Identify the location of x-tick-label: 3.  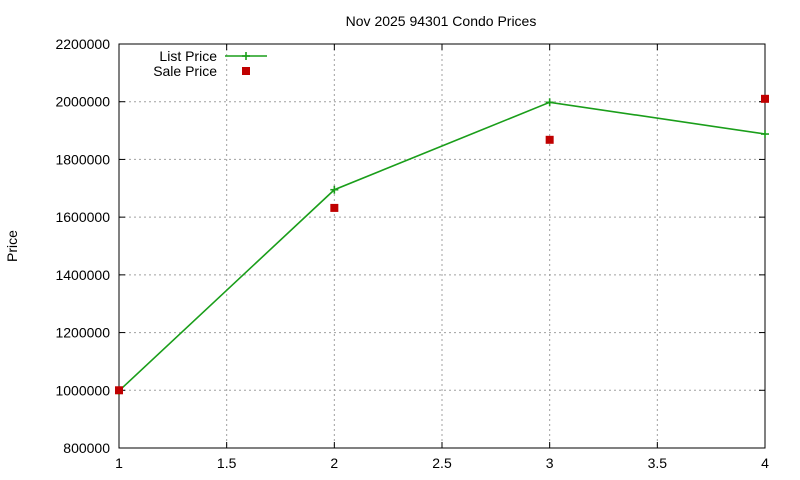
(550, 463).